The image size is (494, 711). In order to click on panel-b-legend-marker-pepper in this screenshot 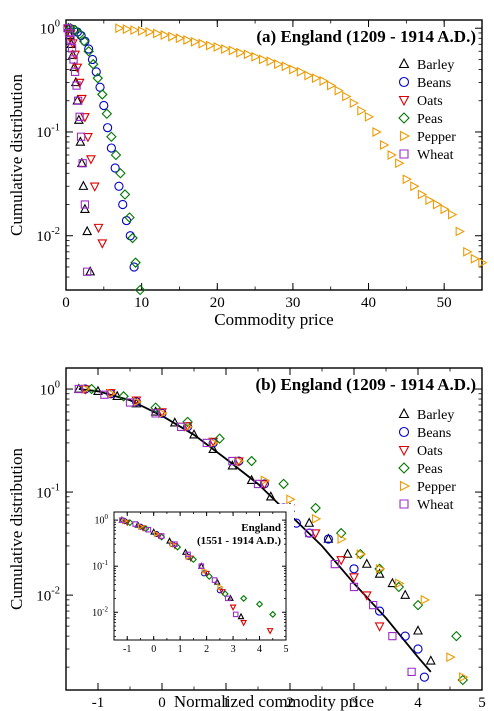, I will do `click(405, 486)`.